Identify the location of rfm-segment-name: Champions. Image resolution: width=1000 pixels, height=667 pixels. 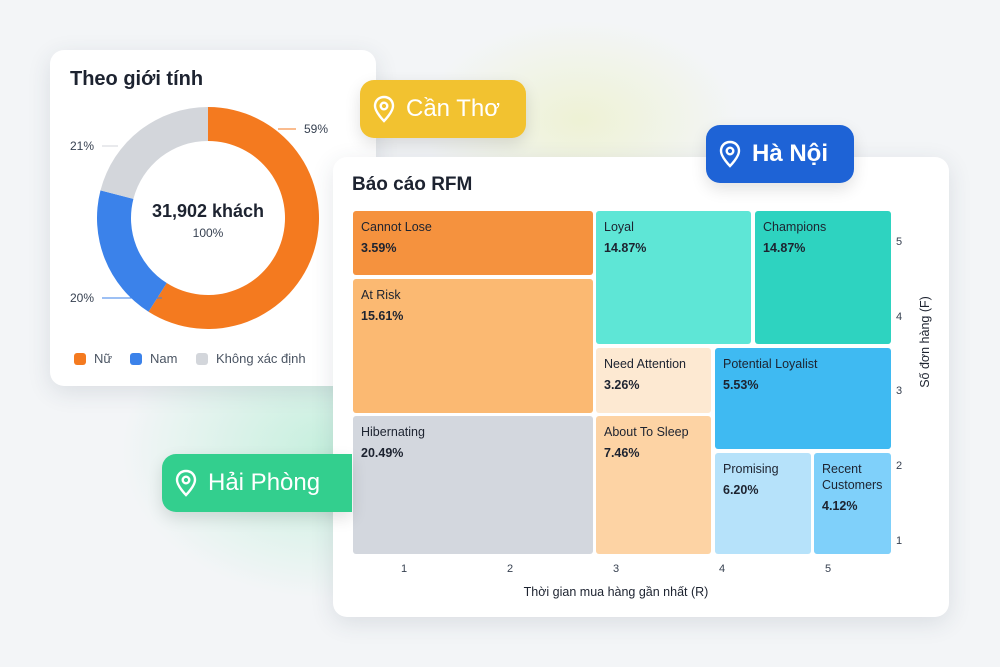
(794, 227).